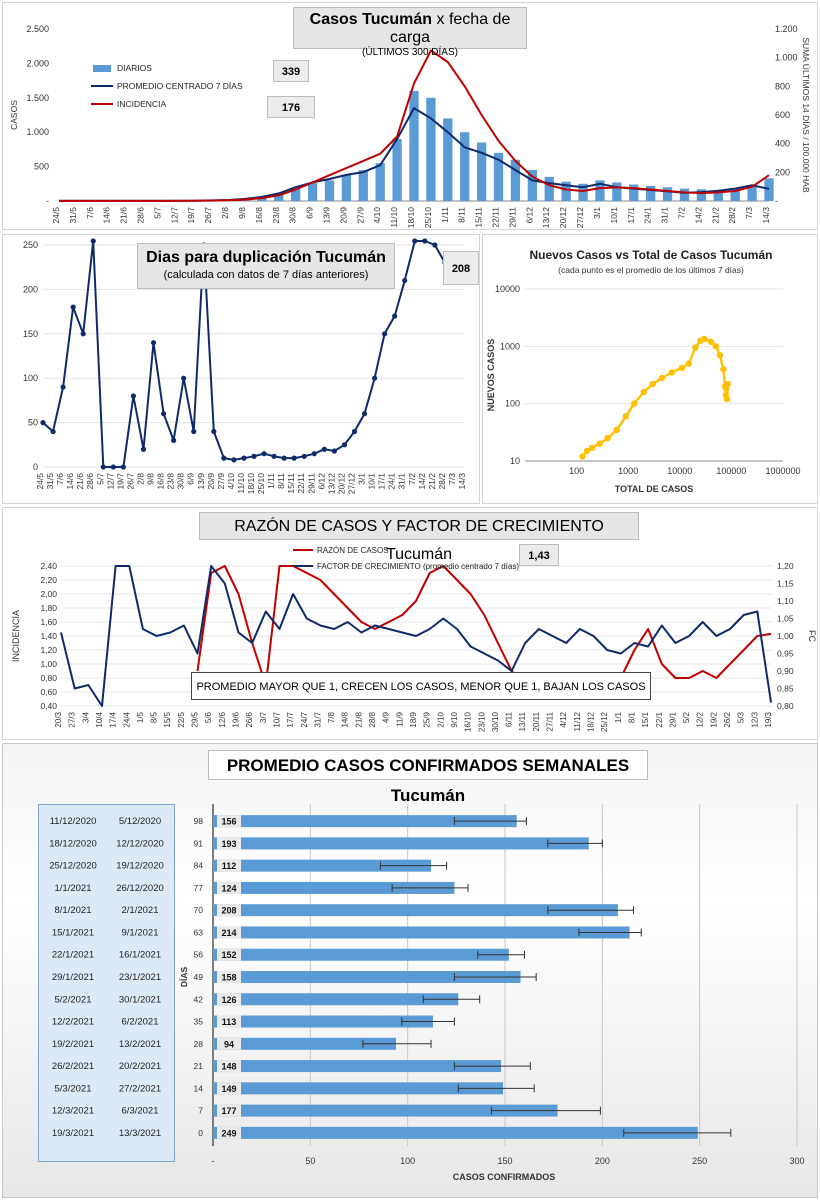 The height and width of the screenshot is (1200, 820). I want to click on x-tick-label: 3/4, so click(85, 717).